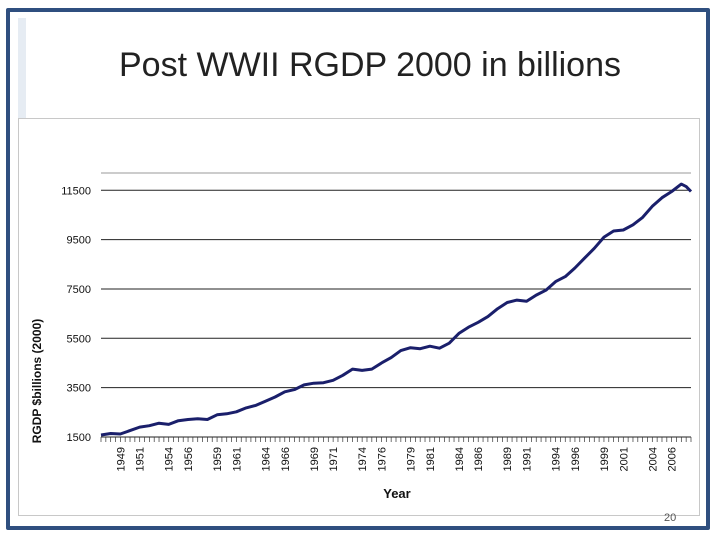 The image size is (720, 540). Describe the element at coordinates (79, 438) in the screenshot. I see `y-tick-label: 1500` at that location.